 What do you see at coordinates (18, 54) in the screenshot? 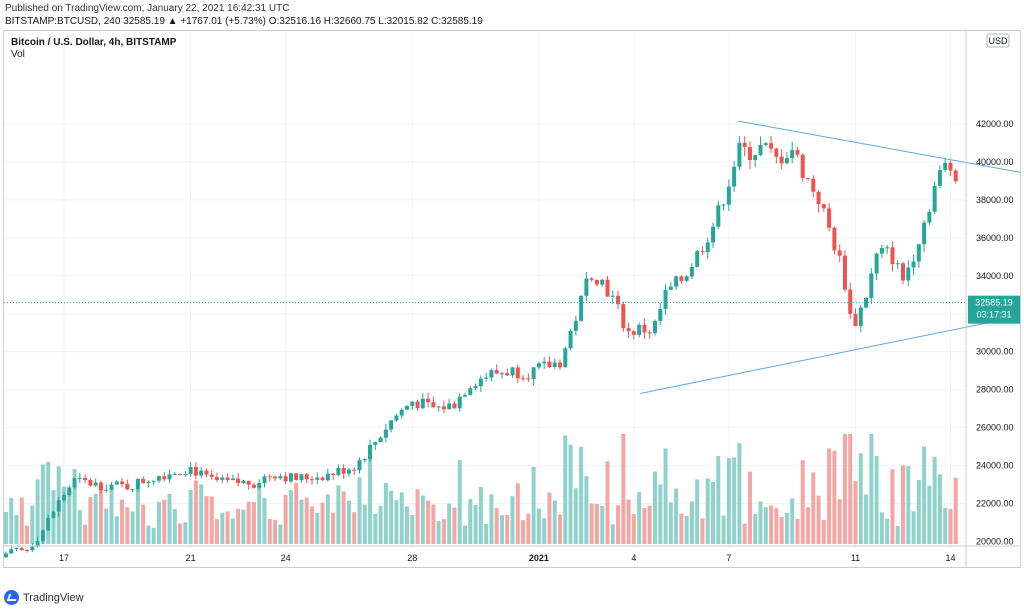
I see `legend-vol: Vol` at bounding box center [18, 54].